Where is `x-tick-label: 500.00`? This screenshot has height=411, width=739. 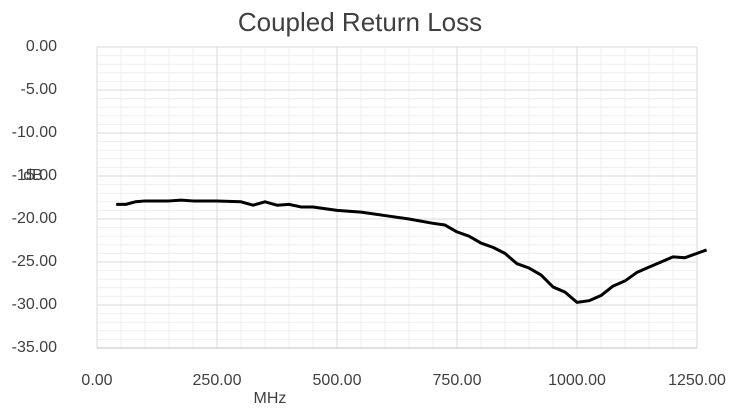 x-tick-label: 500.00 is located at coordinates (337, 380).